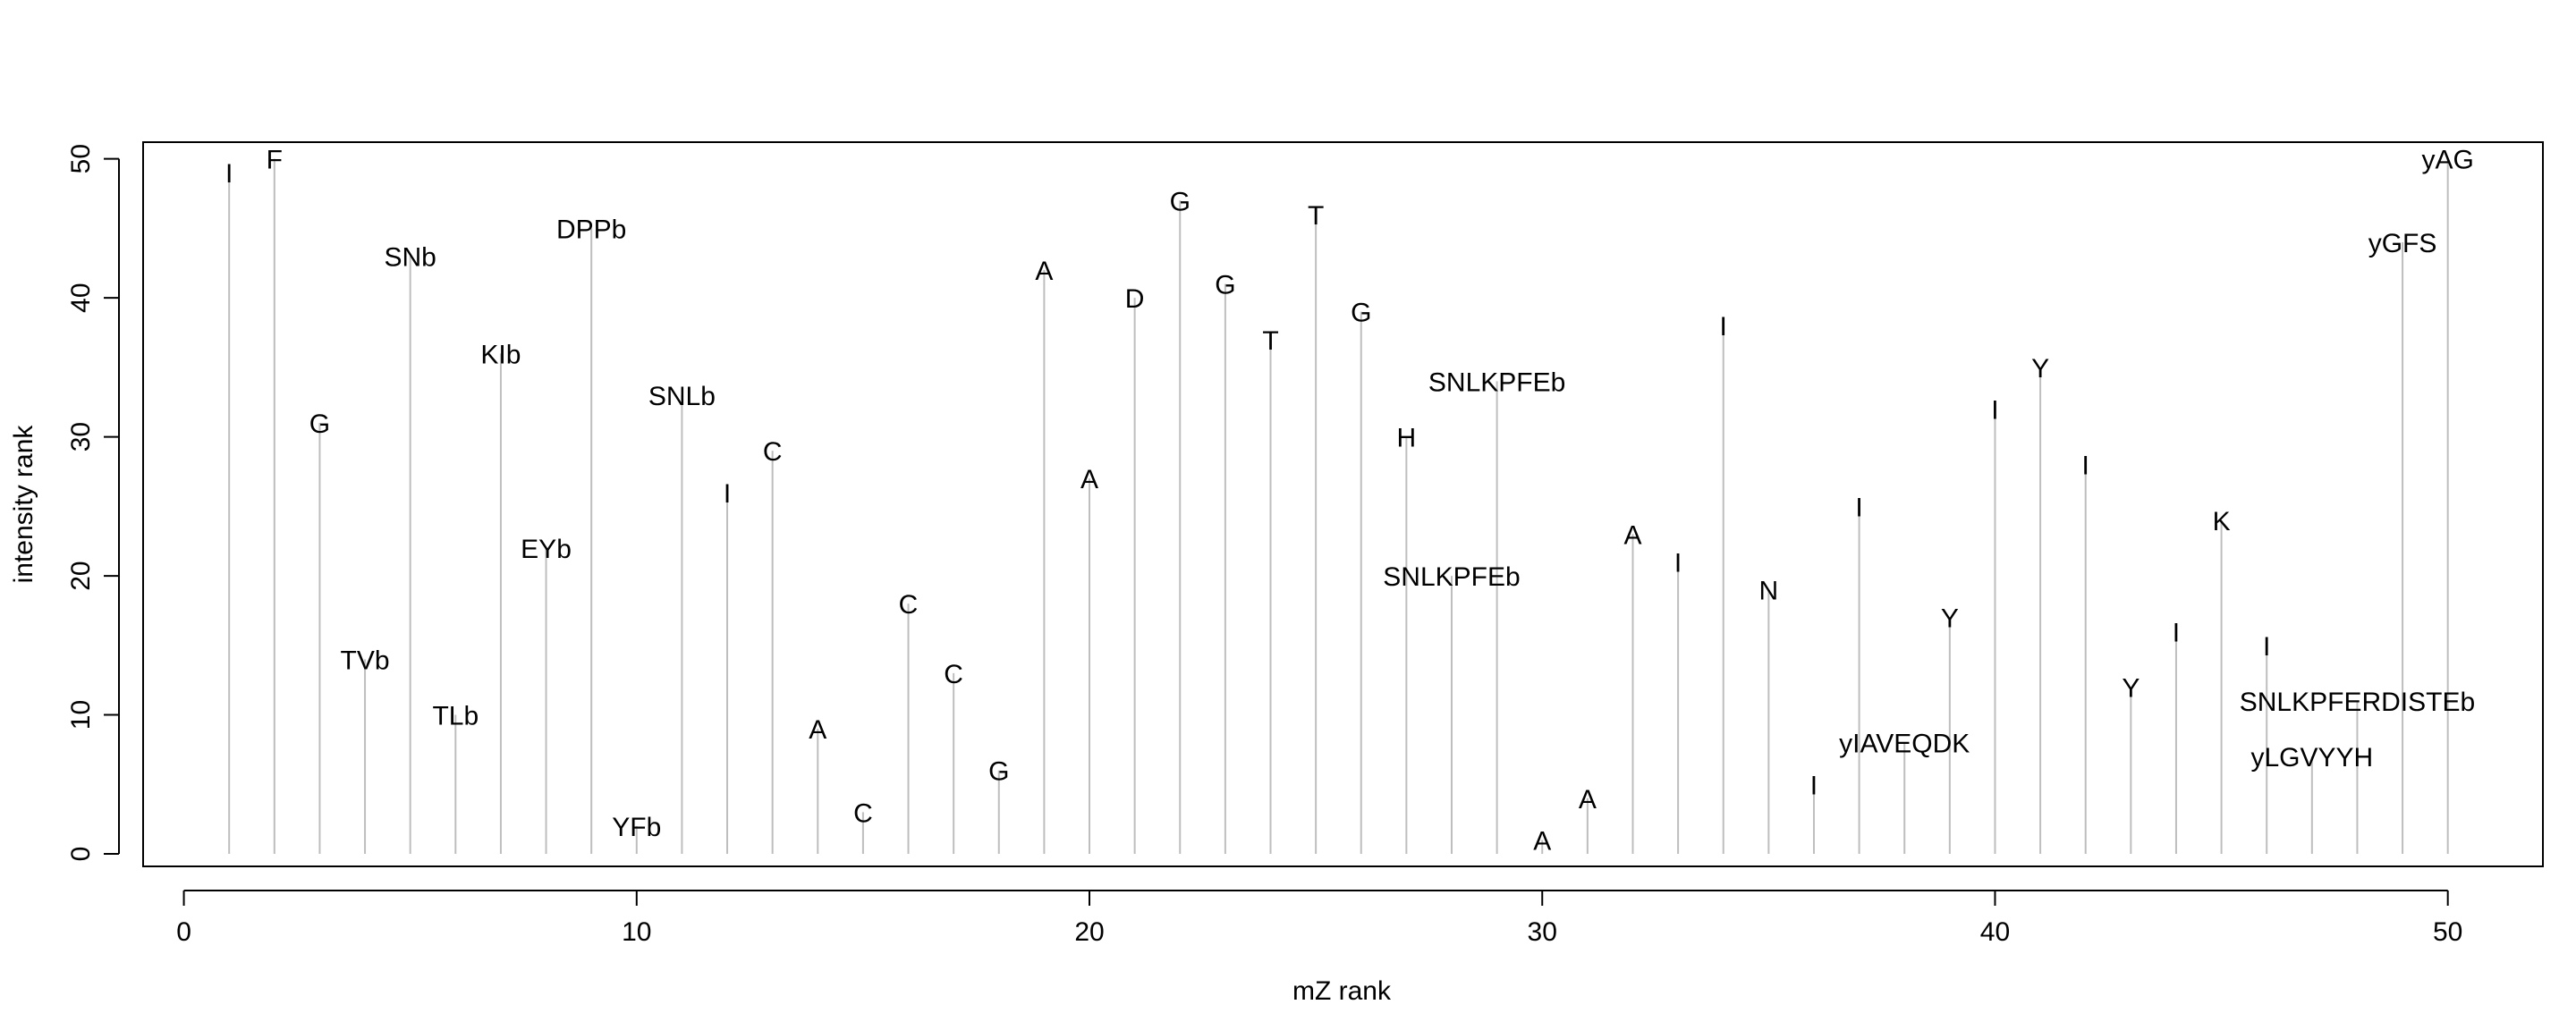 The image size is (2576, 1030). I want to click on x-tick-label-50: 50, so click(2447, 932).